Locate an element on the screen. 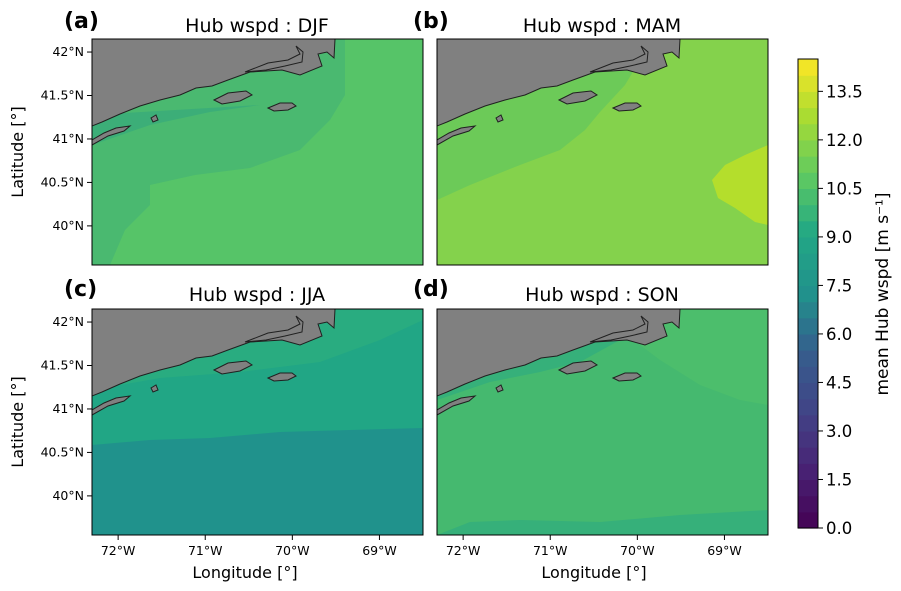  colorbar-frame is located at coordinates (808, 293).